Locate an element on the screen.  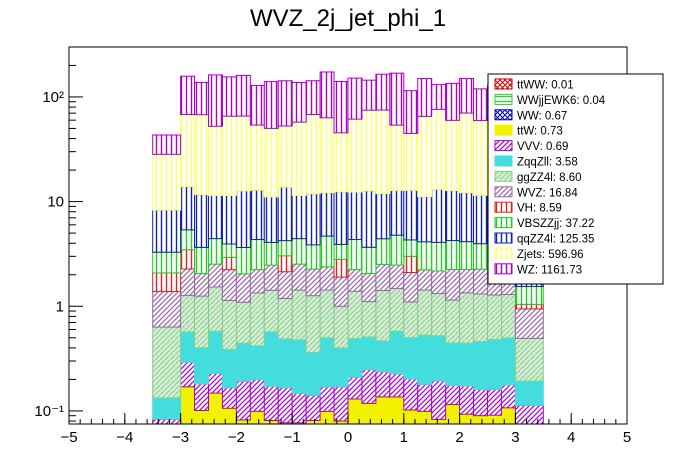
legend-label: Zjets: 596.96 is located at coordinates (550, 255).